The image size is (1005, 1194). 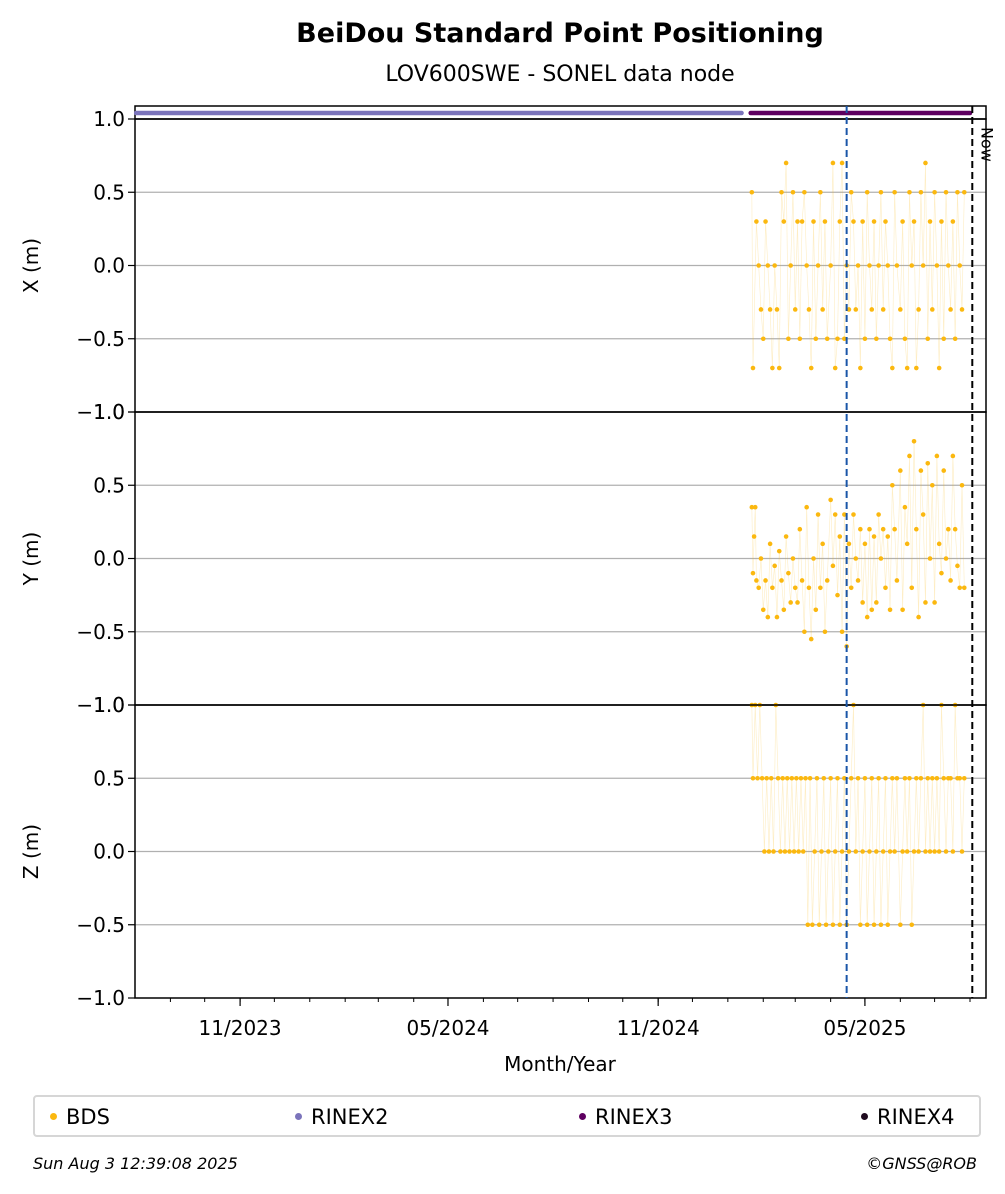 I want to click on x-axis-label: Month/Year, so click(x=560, y=1064).